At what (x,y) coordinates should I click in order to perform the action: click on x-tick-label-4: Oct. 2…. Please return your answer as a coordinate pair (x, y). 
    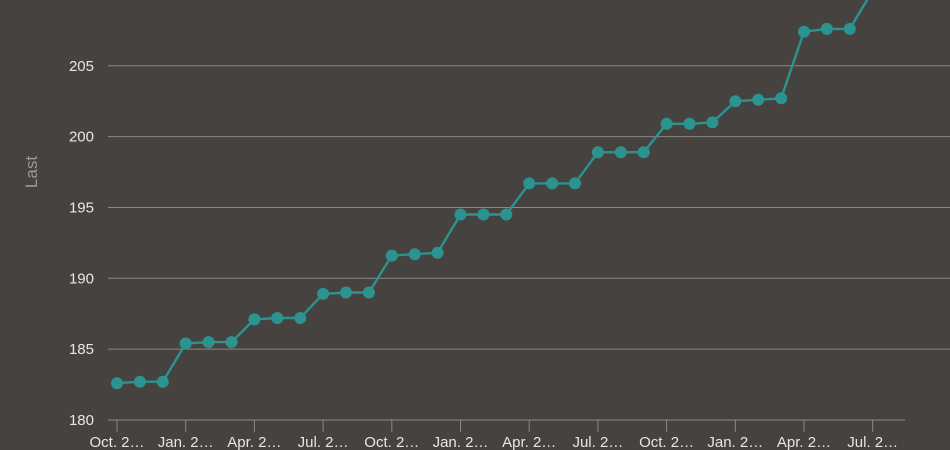
    Looking at the image, I should click on (391, 442).